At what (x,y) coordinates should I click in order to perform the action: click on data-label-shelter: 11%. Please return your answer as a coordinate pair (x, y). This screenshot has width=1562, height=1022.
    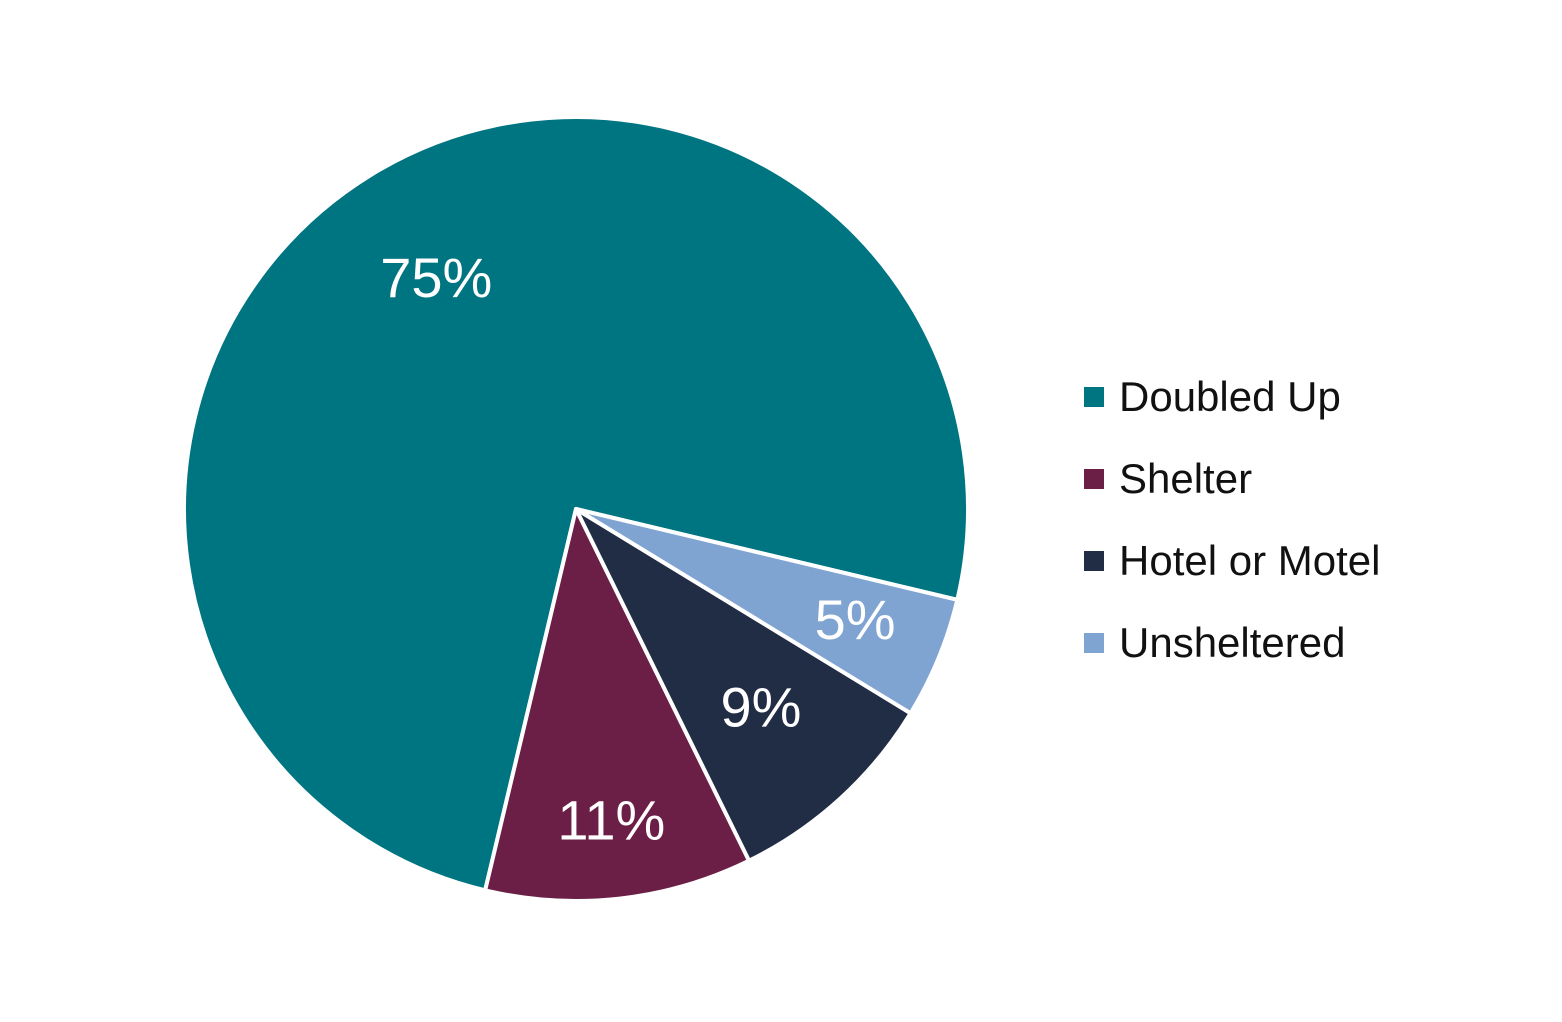
    Looking at the image, I should click on (611, 819).